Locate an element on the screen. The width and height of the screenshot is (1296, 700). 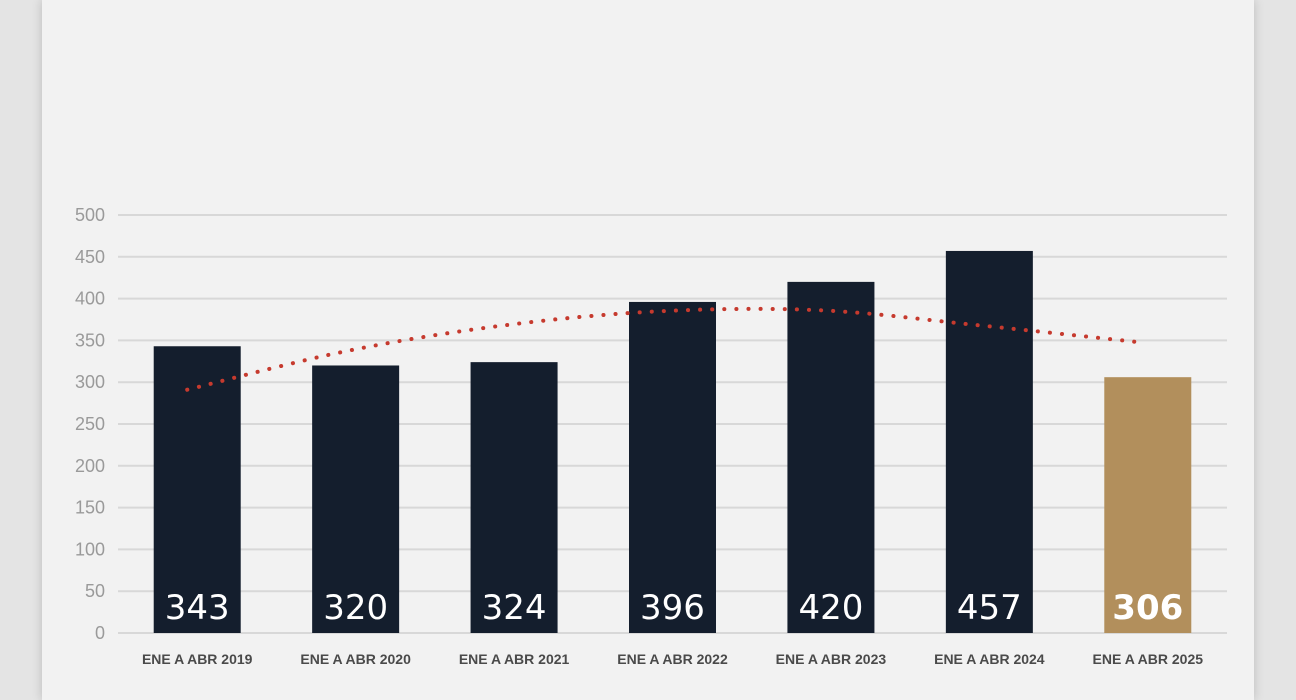
x-tick-label: ENE A ABR 2019 is located at coordinates (197, 659).